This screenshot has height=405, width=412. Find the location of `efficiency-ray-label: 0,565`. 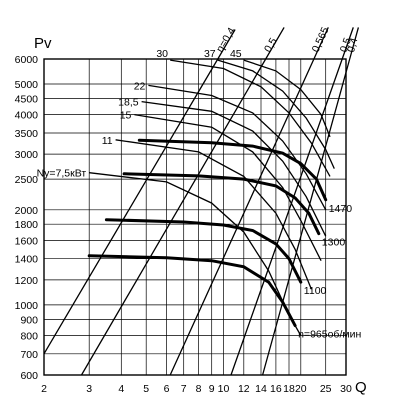

efficiency-ray-label: 0,565 is located at coordinates (321, 39).